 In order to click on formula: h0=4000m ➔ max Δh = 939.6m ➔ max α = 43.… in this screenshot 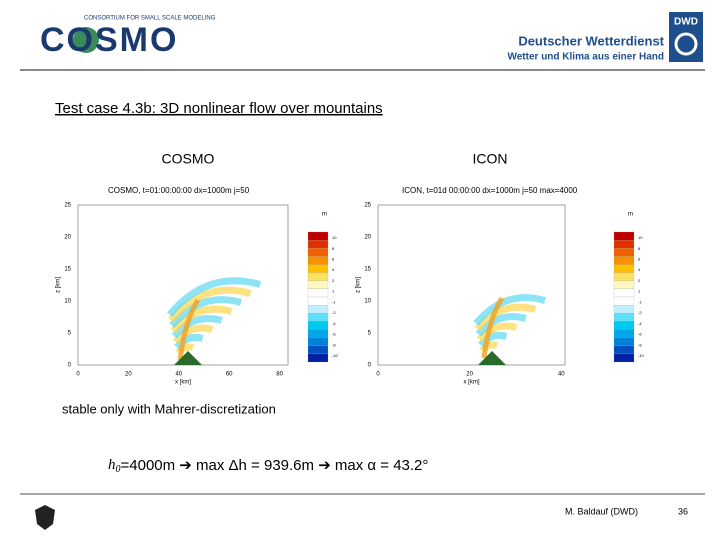, I will do `click(268, 466)`.